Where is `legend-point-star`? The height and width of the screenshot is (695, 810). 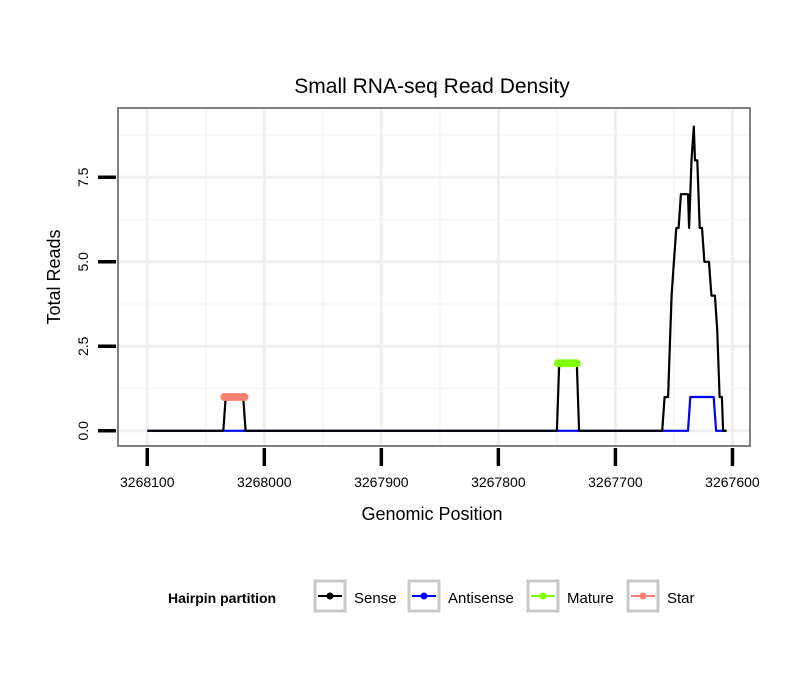 legend-point-star is located at coordinates (643, 596).